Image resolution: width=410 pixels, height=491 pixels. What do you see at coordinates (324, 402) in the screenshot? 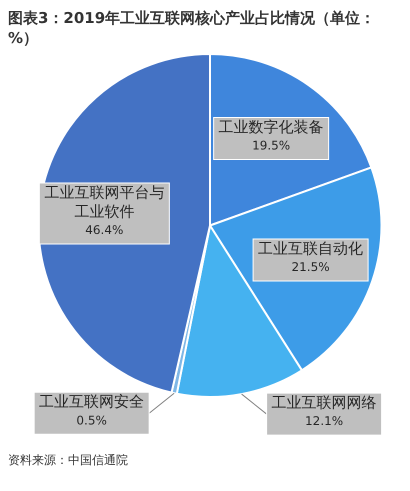
I see `slice-label: 工业互联网网络` at bounding box center [324, 402].